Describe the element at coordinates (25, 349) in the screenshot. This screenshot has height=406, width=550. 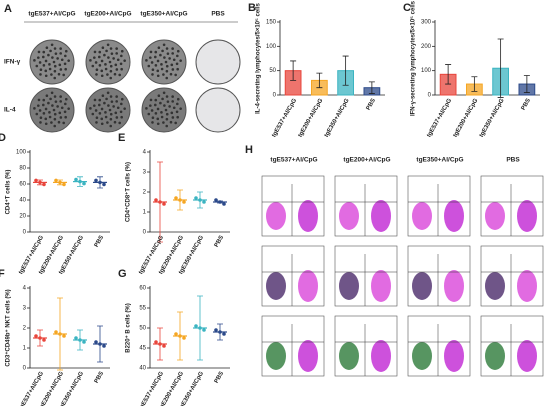
I see `y-tick-label: 1` at that location.